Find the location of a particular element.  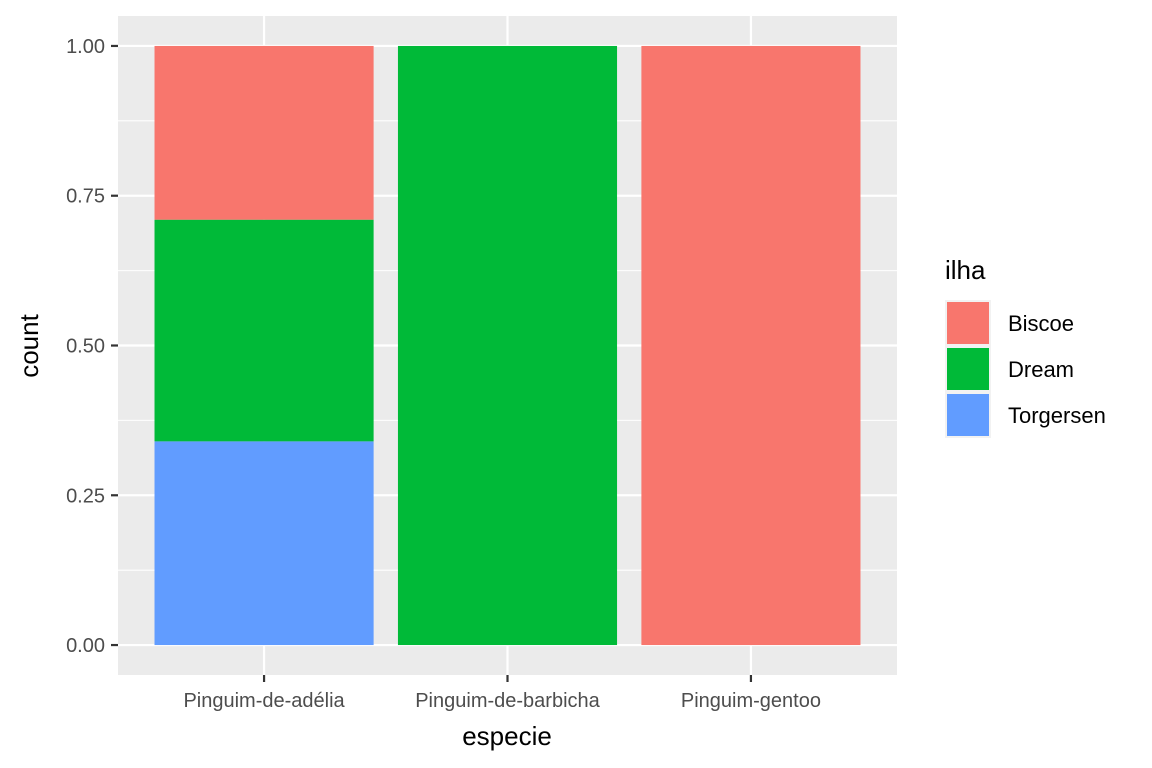

x-tick-label: Pinguim-de-barbicha is located at coordinates (507, 701).